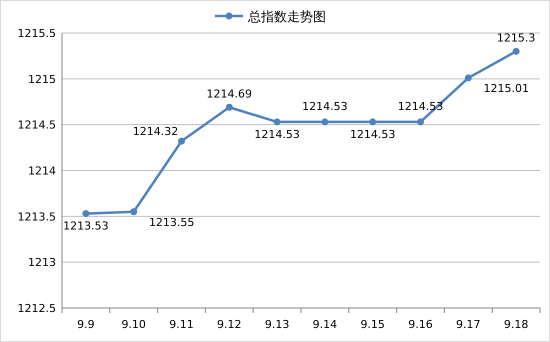 The image size is (550, 342). What do you see at coordinates (516, 324) in the screenshot?
I see `x-tick-label: 9.18` at bounding box center [516, 324].